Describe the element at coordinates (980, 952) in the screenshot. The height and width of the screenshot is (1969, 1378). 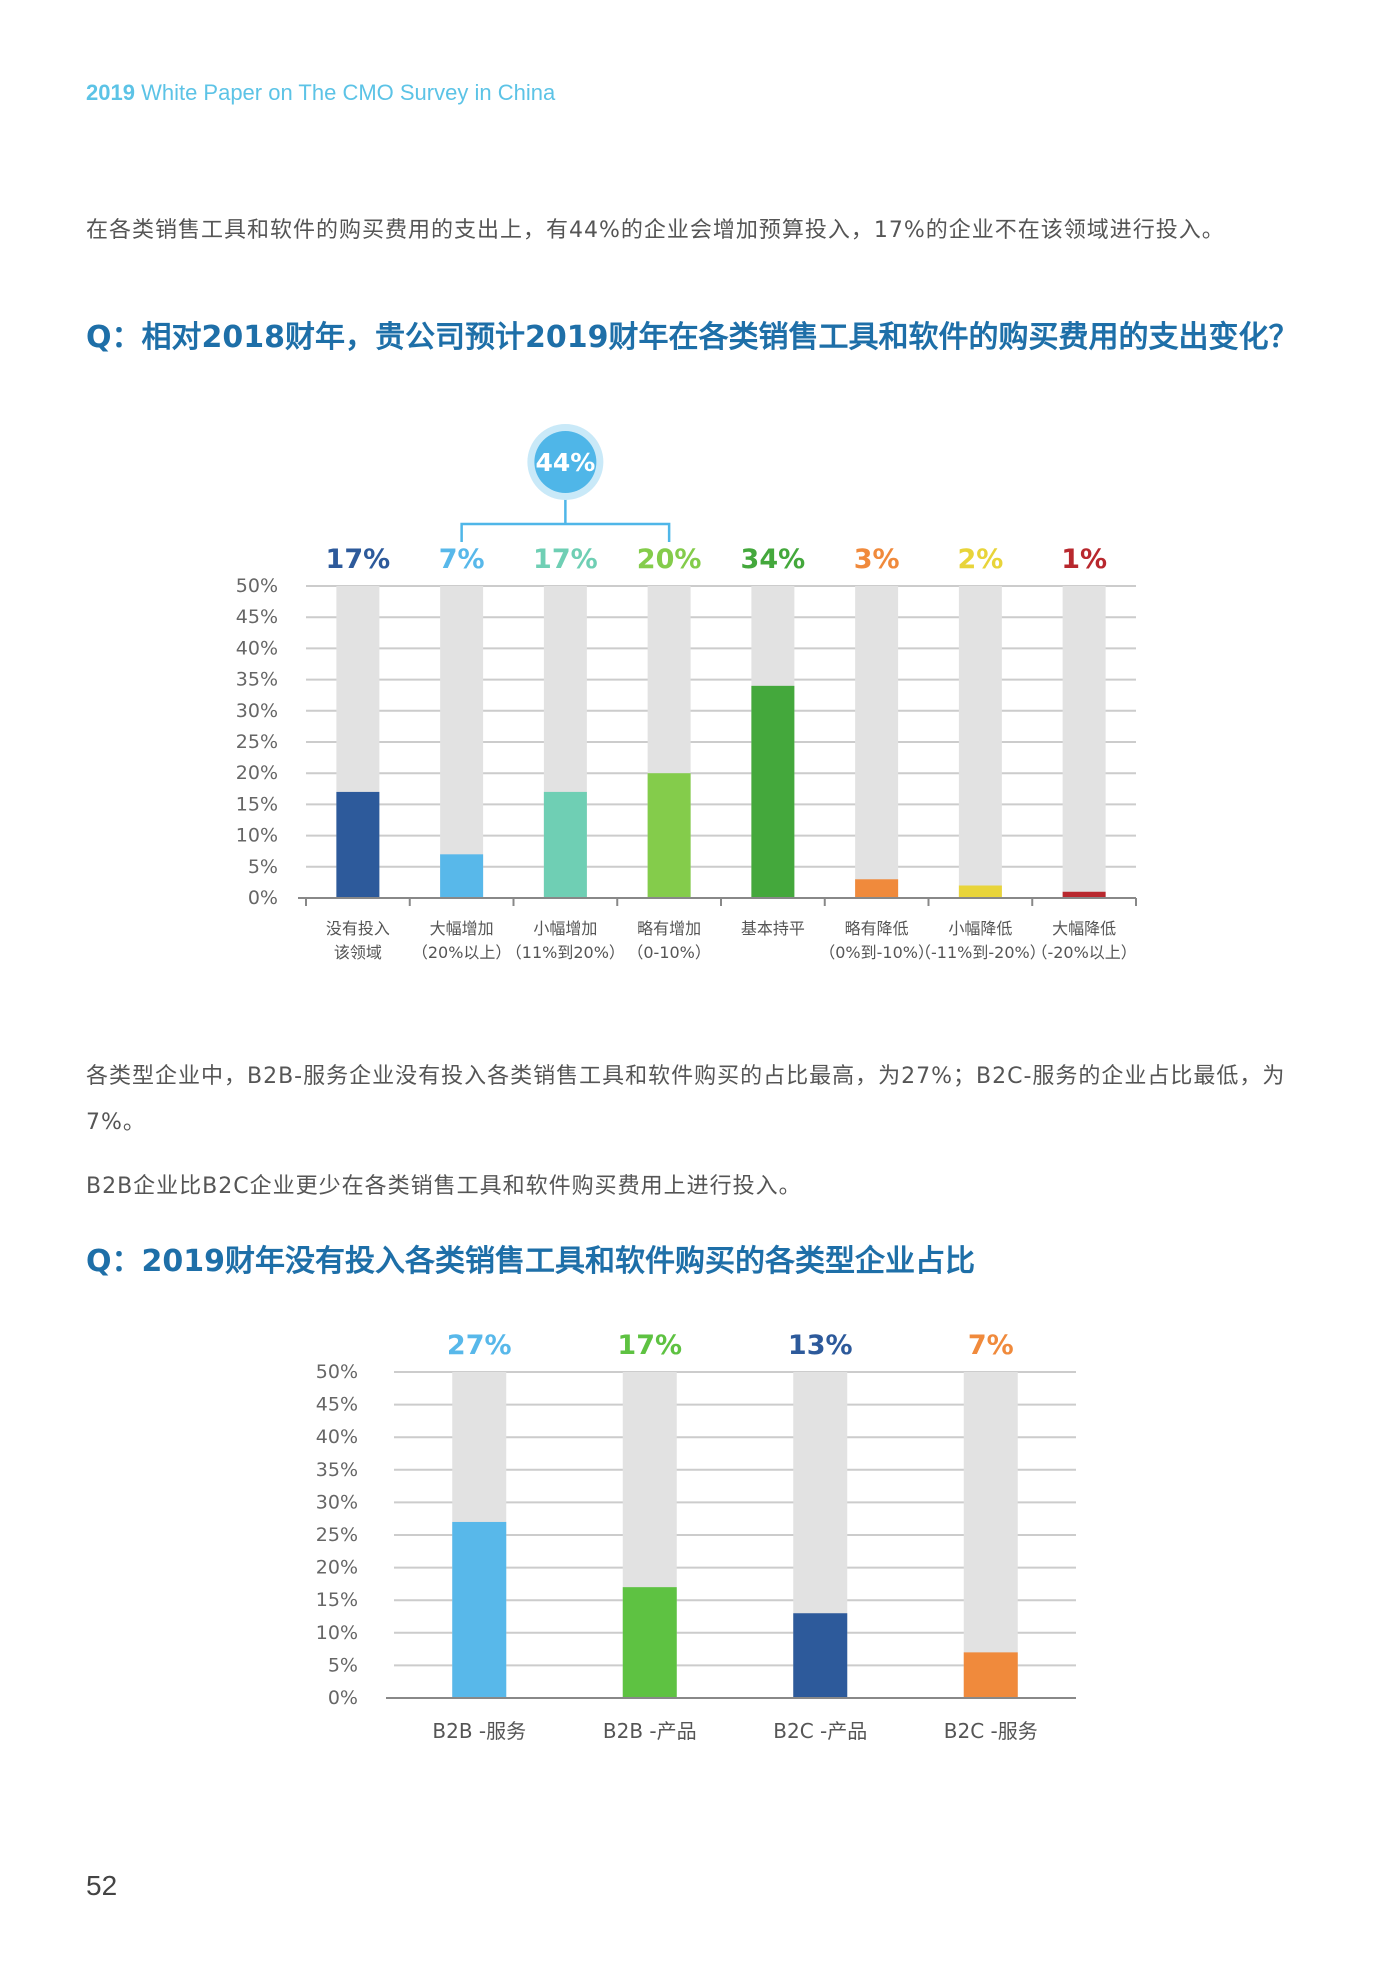
I see `category-label: （-11%到-20%）` at that location.